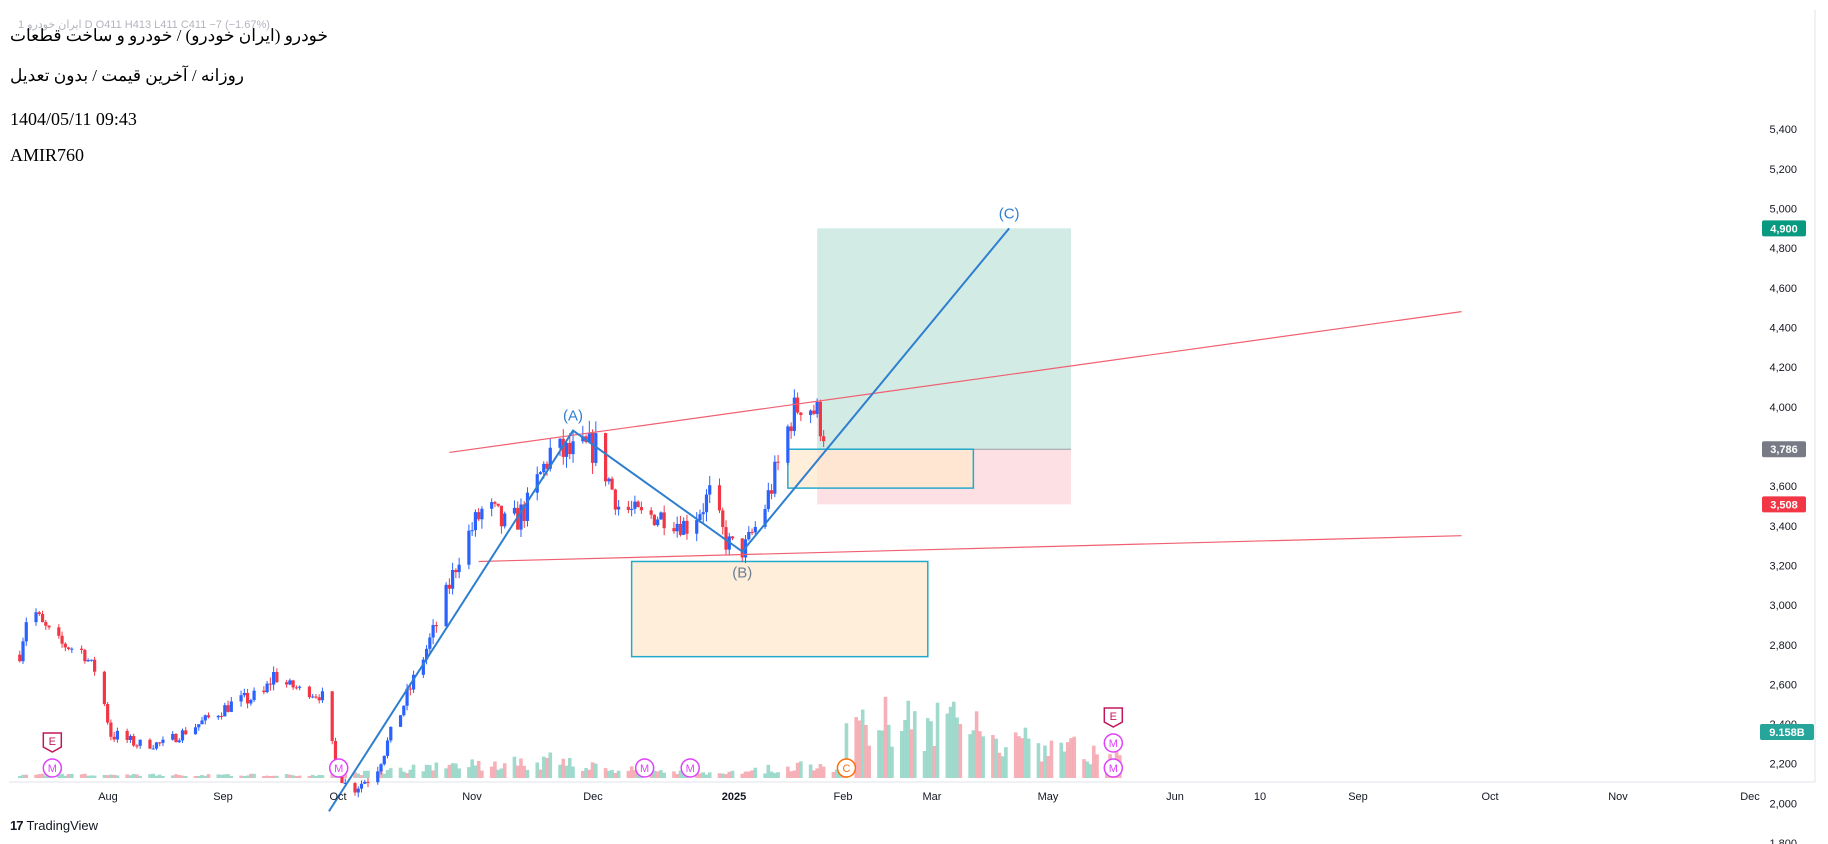  I want to click on event-label: C, so click(846, 769).